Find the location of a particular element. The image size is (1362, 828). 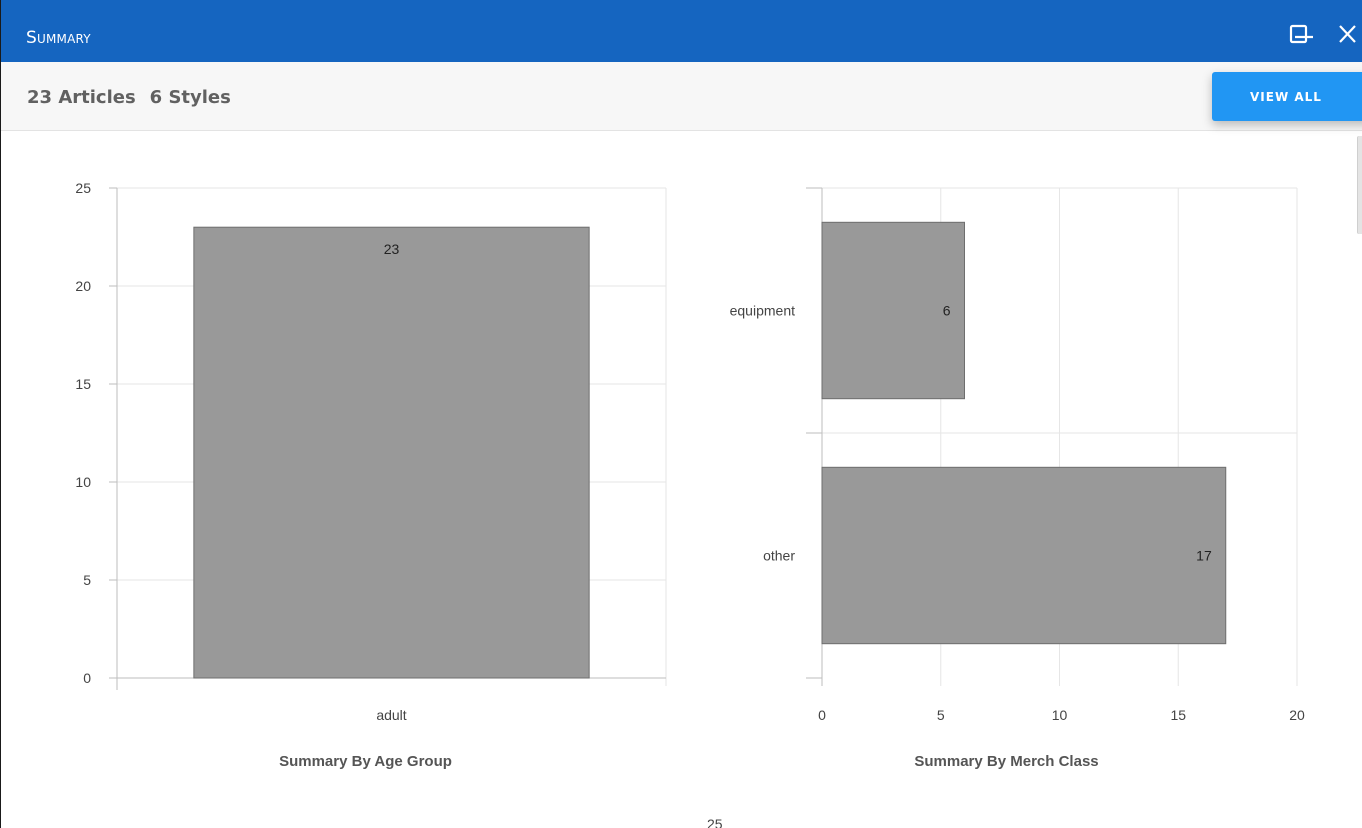

bar-equipment is located at coordinates (893, 310).